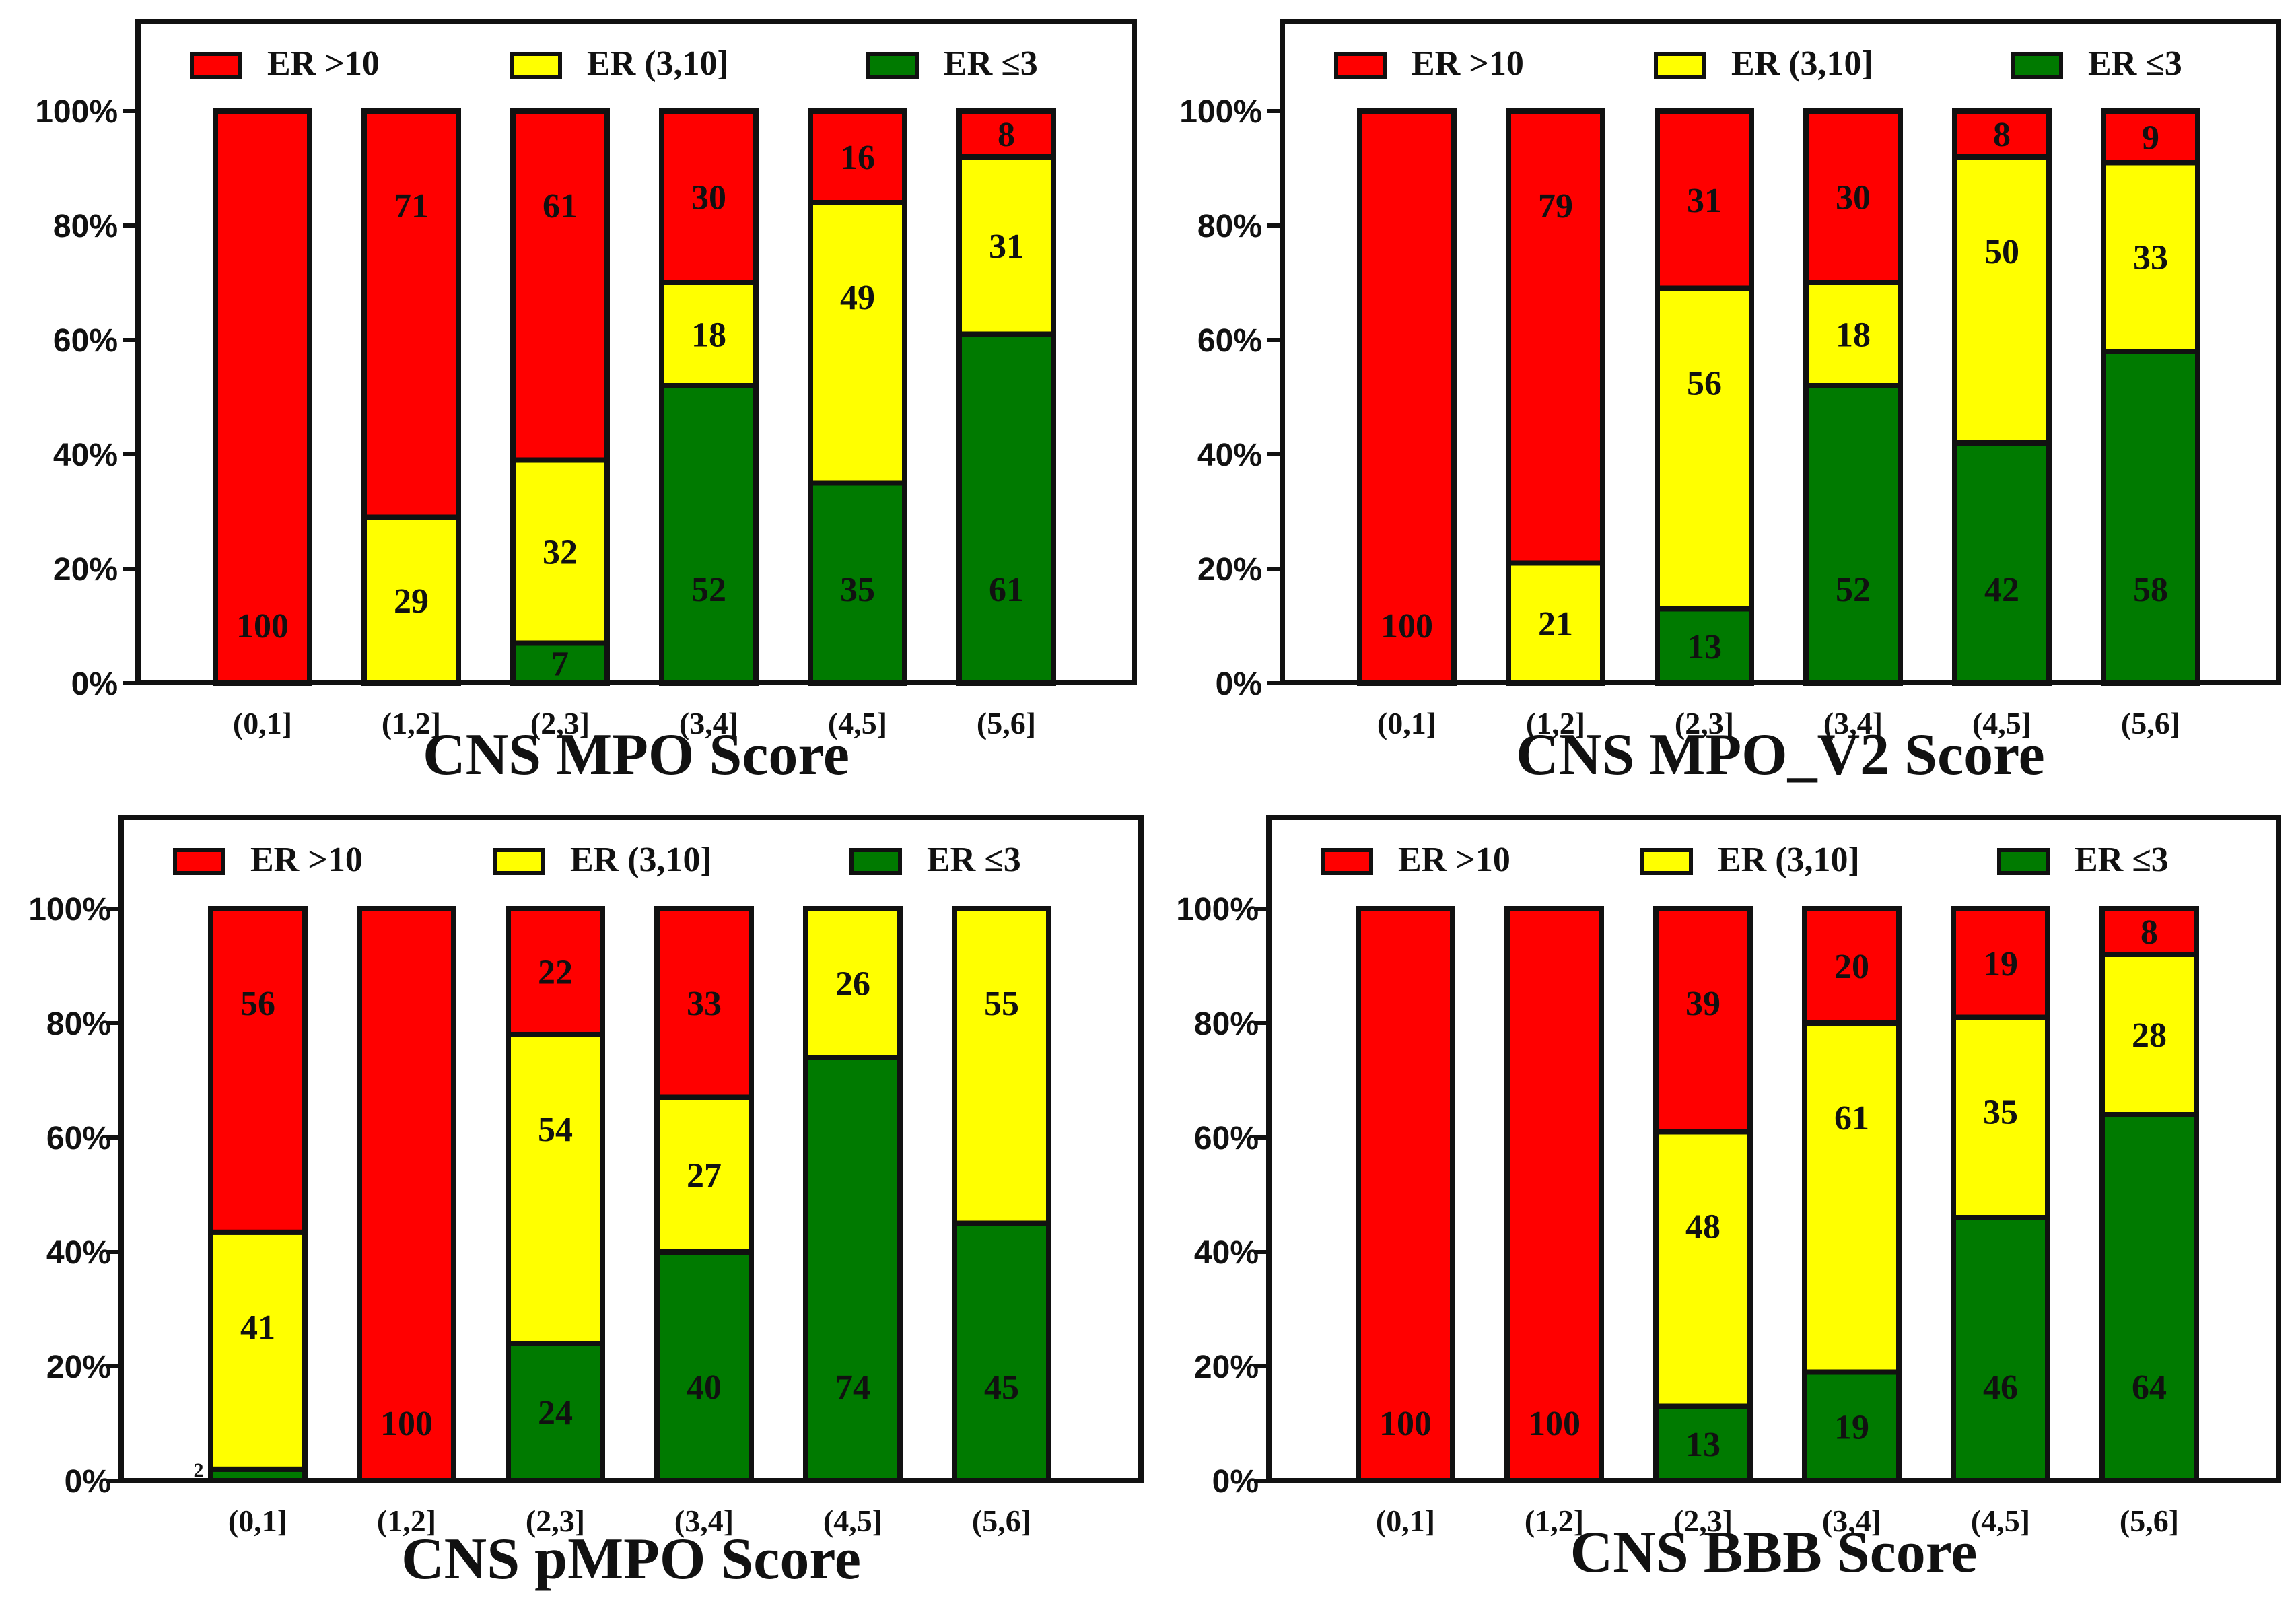  I want to click on data-label: 39, so click(1702, 1004).